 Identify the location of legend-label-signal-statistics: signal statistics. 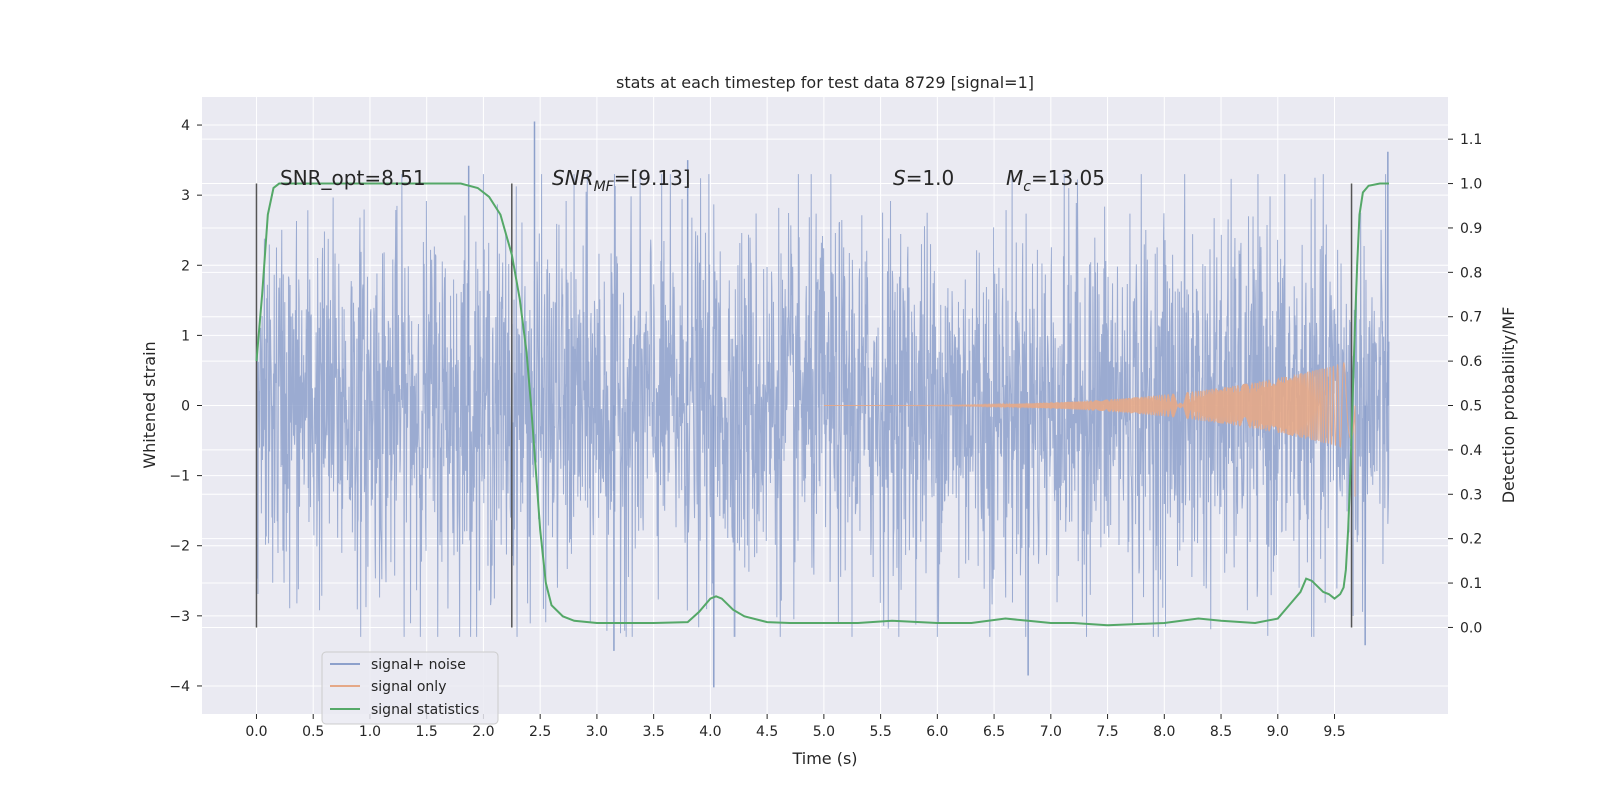
(425, 710).